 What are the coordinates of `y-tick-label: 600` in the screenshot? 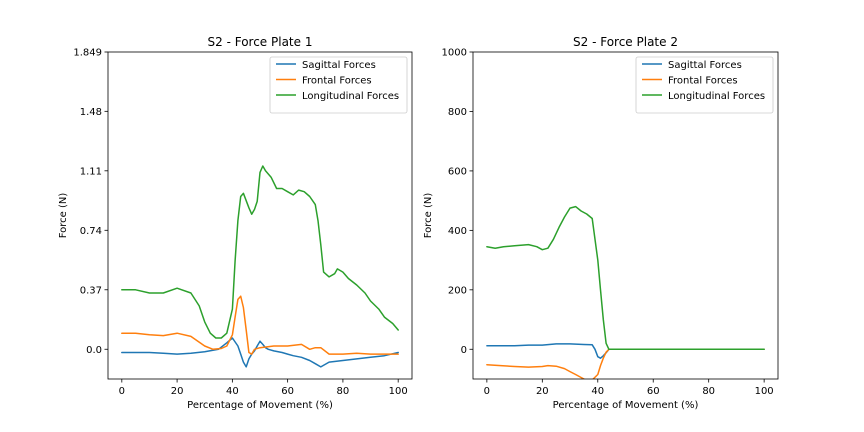 It's located at (457, 171).